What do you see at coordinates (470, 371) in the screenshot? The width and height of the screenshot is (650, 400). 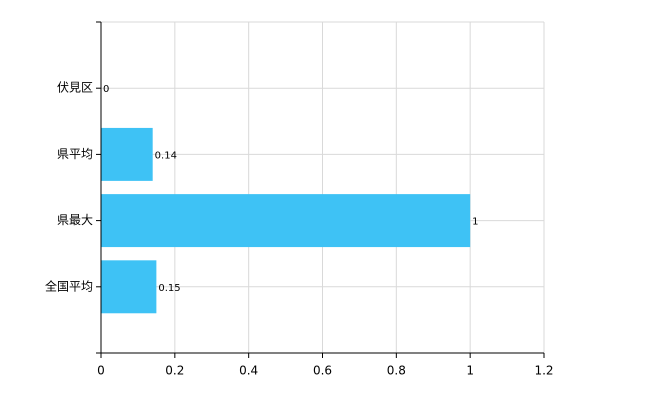 I see `x-tick-label: 1` at bounding box center [470, 371].